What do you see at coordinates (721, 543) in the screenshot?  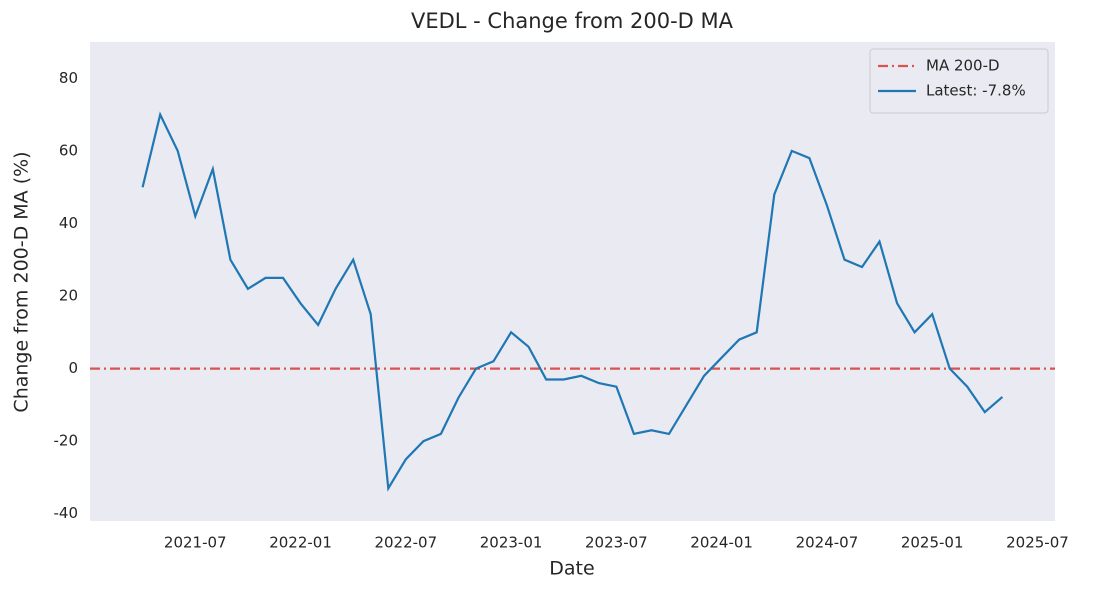 I see `x-tick-label: 2024-01` at bounding box center [721, 543].